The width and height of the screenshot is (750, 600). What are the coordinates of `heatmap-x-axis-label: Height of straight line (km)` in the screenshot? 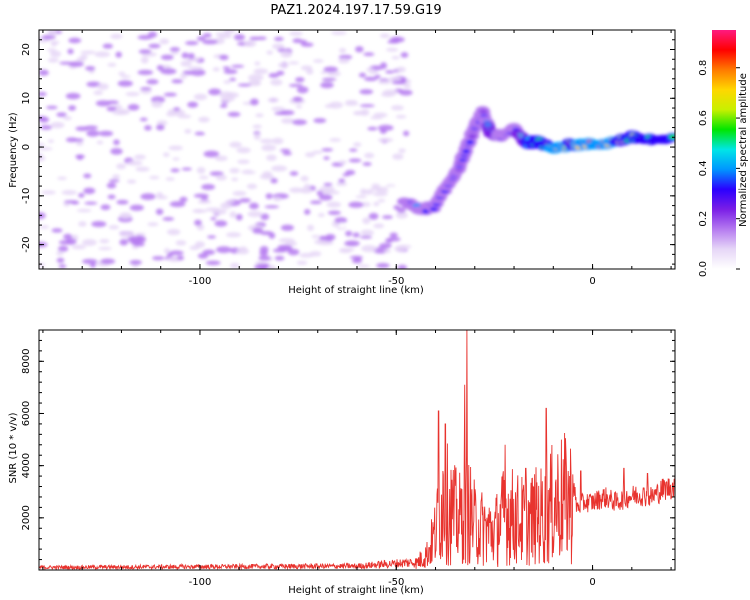 It's located at (356, 290).